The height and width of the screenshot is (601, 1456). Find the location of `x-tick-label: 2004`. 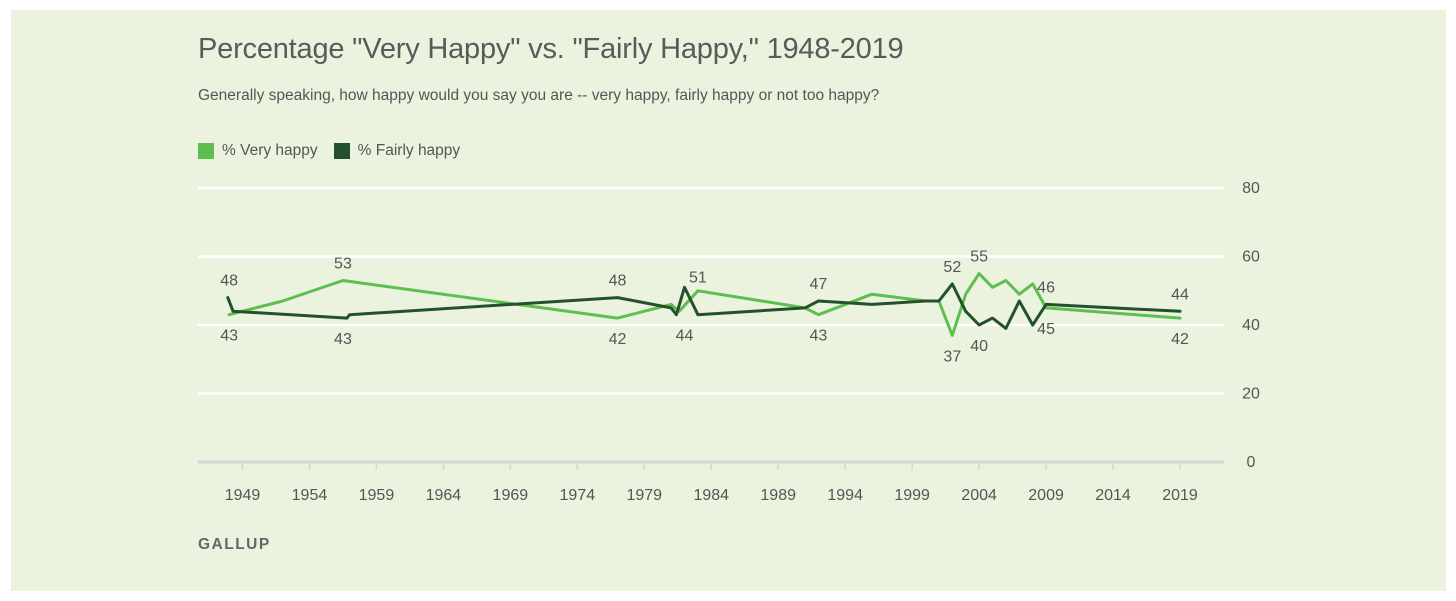

x-tick-label: 2004 is located at coordinates (979, 495).